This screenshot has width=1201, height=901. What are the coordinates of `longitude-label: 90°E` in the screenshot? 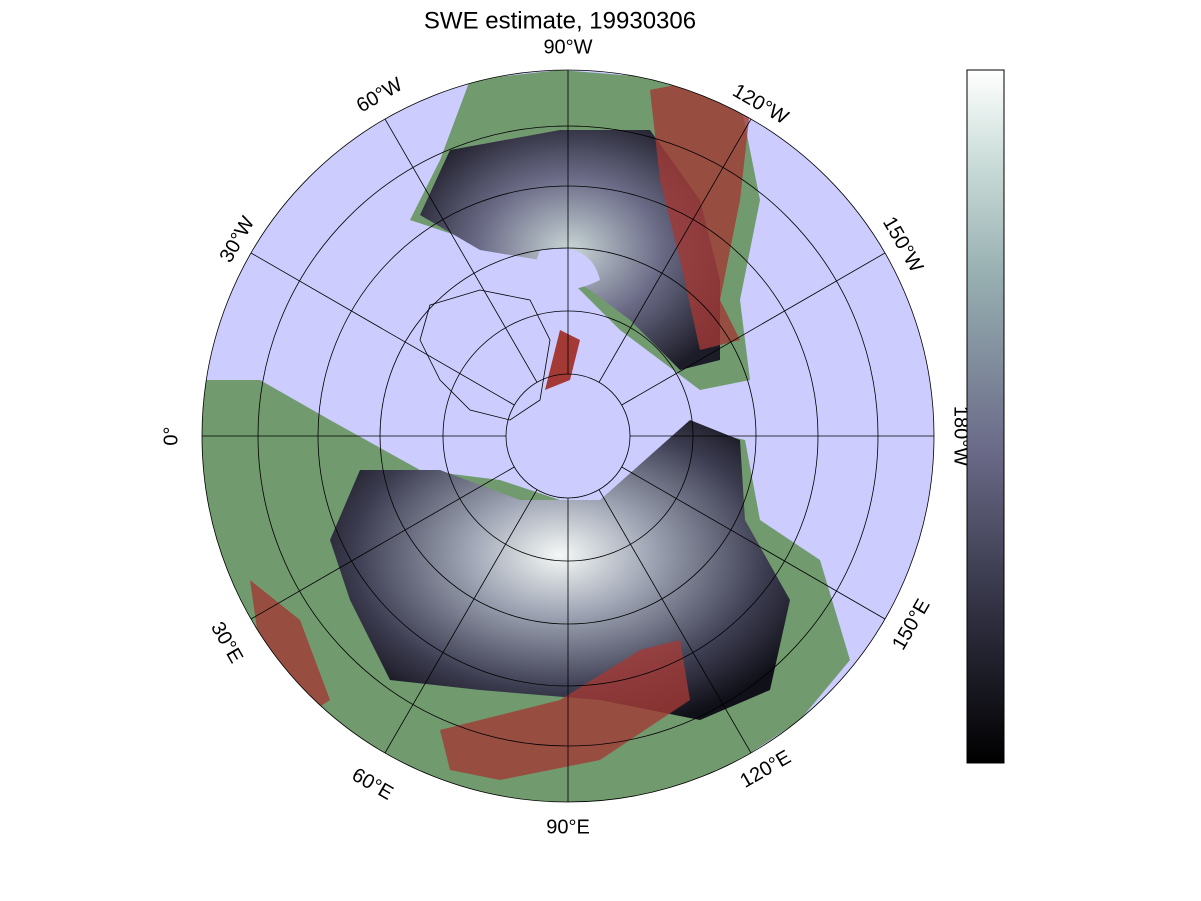 It's located at (568, 827).